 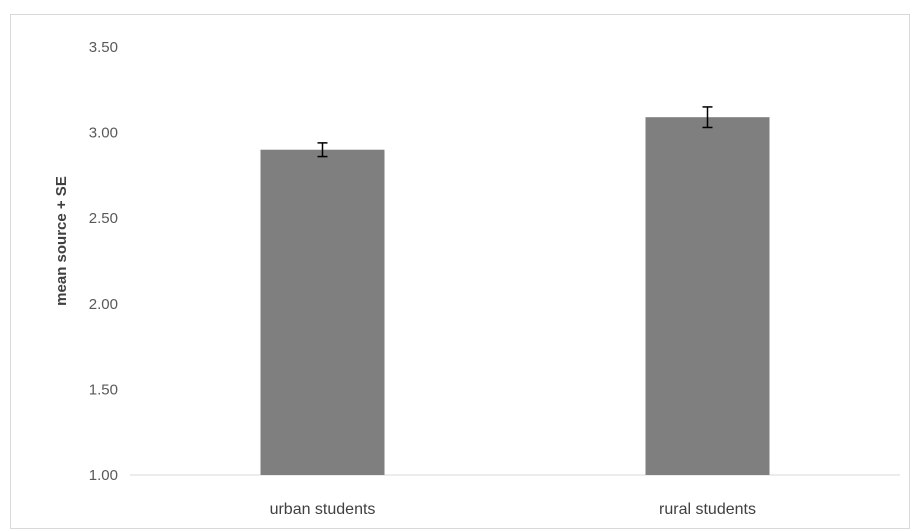 I want to click on bar-rural-students, so click(x=707, y=296).